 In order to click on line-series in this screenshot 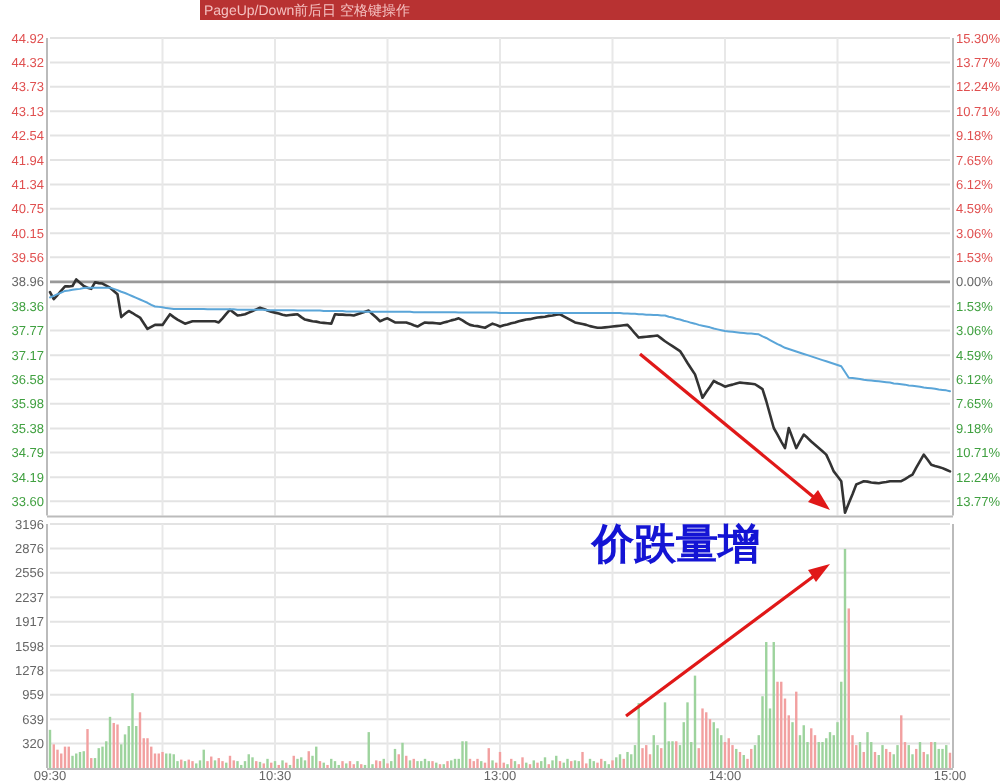, I will do `click(500, 339)`.